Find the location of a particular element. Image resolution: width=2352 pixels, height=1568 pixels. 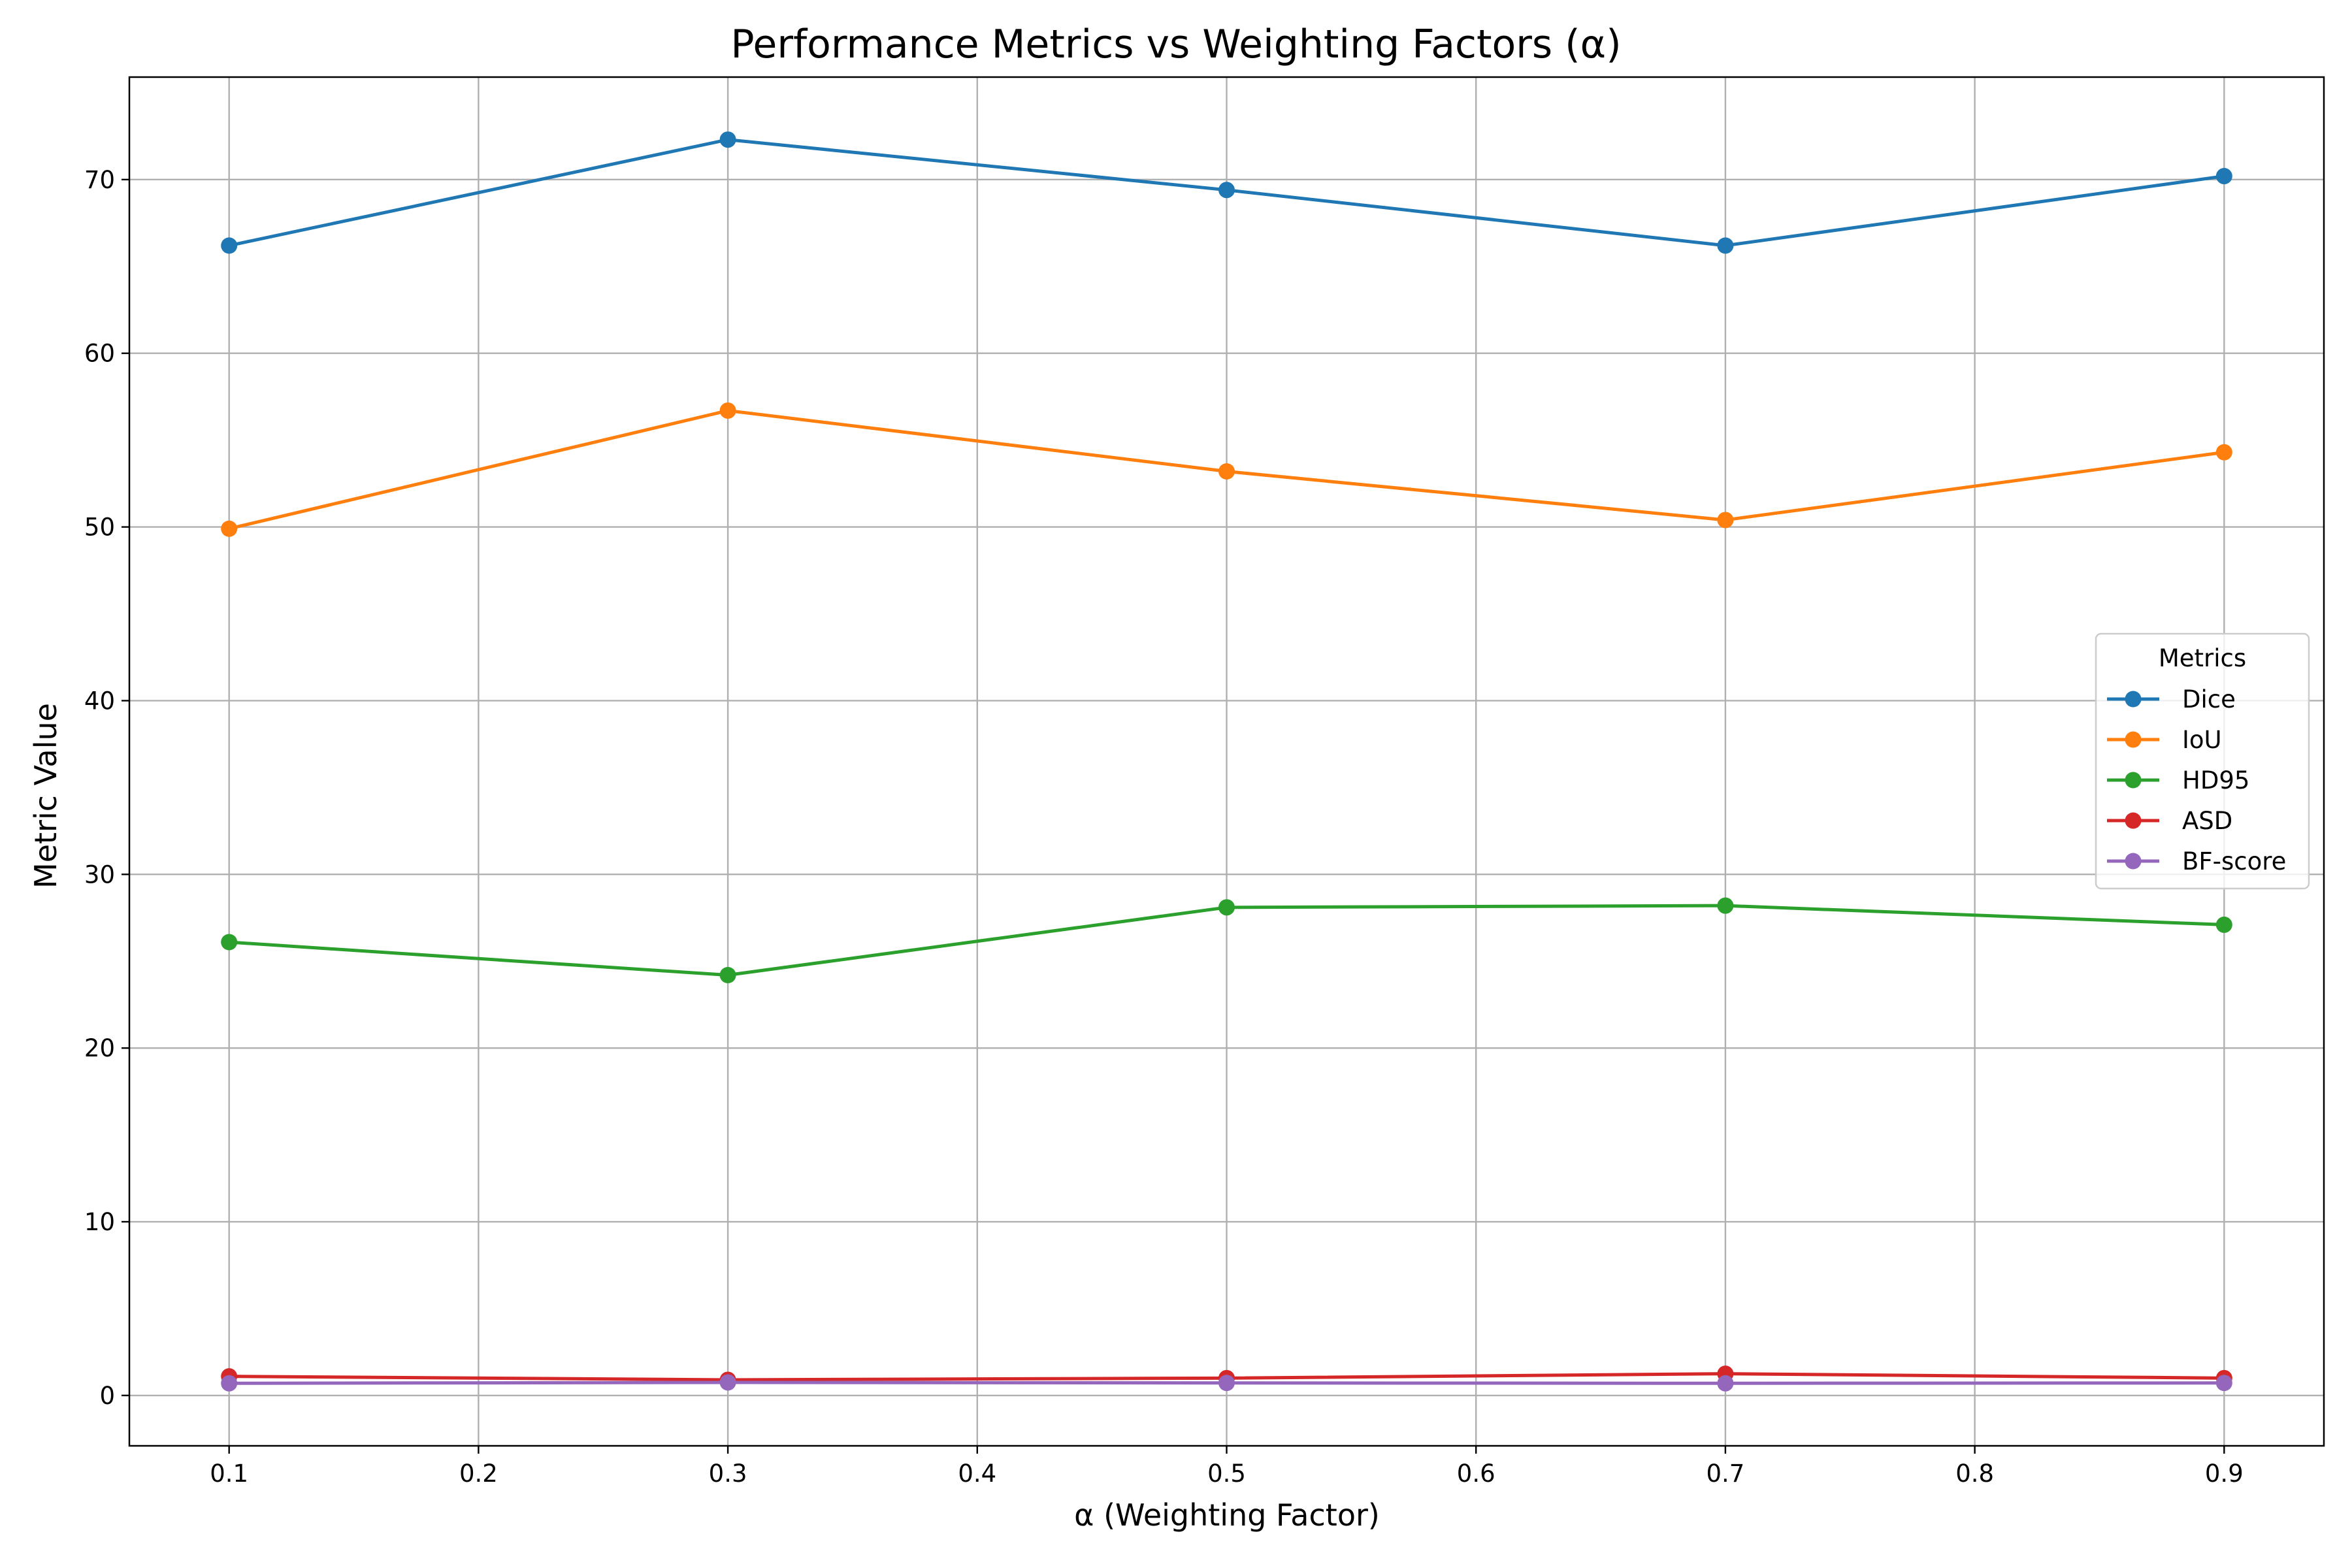

x-tick-label: 0.6 is located at coordinates (1476, 1474).